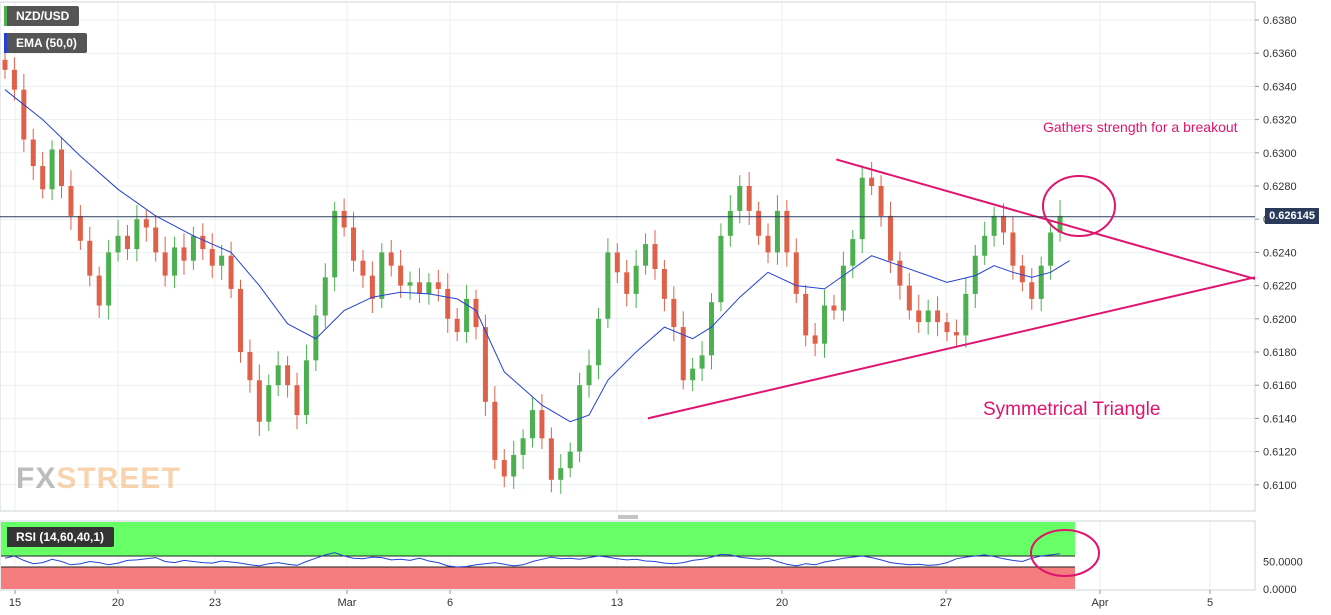 This screenshot has height=615, width=1331. I want to click on symbol-label: NZD/USD, so click(43, 16).